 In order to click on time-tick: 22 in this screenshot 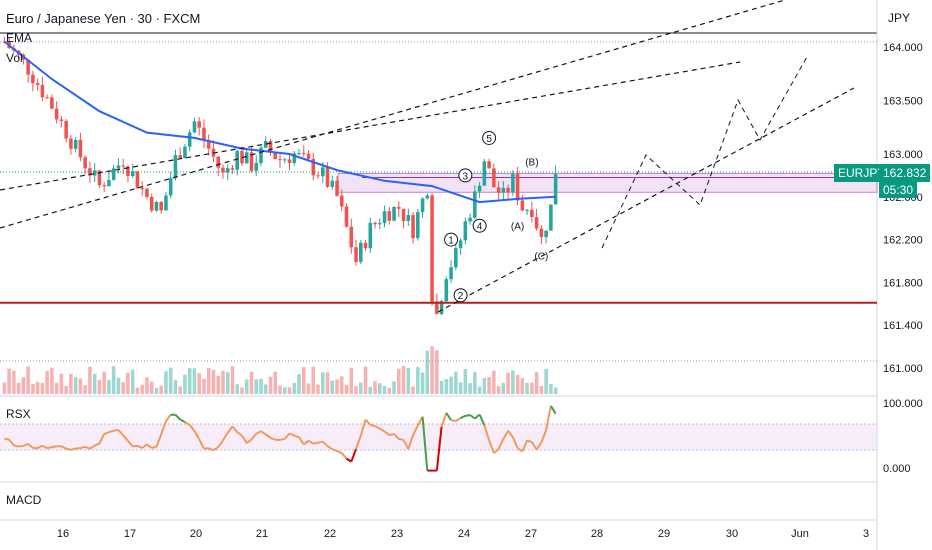, I will do `click(330, 534)`.